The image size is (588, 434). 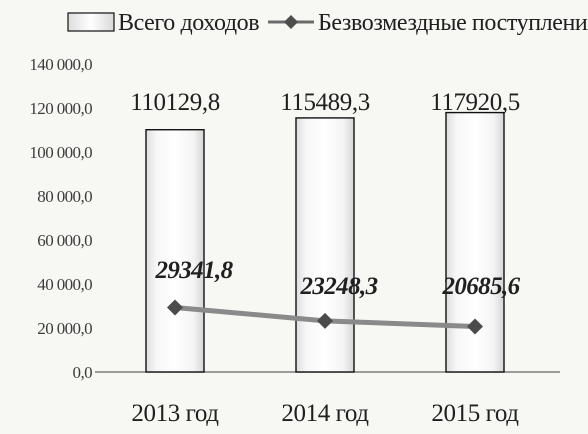 I want to click on legend-diamond-marker, so click(x=291, y=22).